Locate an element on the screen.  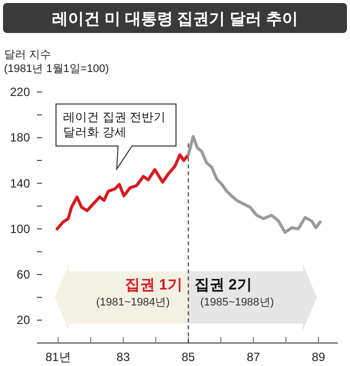
ytick: 180 is located at coordinates (20, 137).